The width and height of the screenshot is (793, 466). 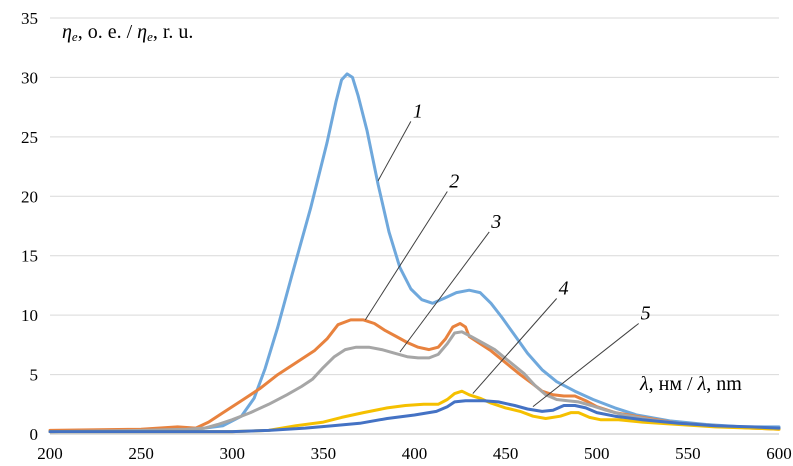 I want to click on x-tick-450: 450, so click(x=506, y=453).